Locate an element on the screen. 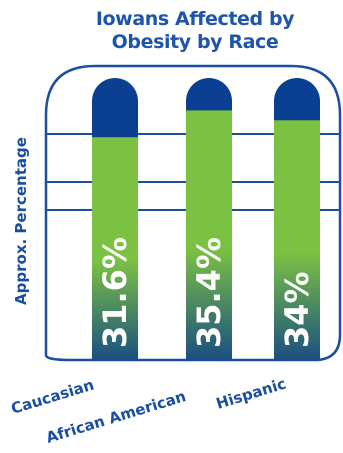  value-label: 34% is located at coordinates (297, 309).